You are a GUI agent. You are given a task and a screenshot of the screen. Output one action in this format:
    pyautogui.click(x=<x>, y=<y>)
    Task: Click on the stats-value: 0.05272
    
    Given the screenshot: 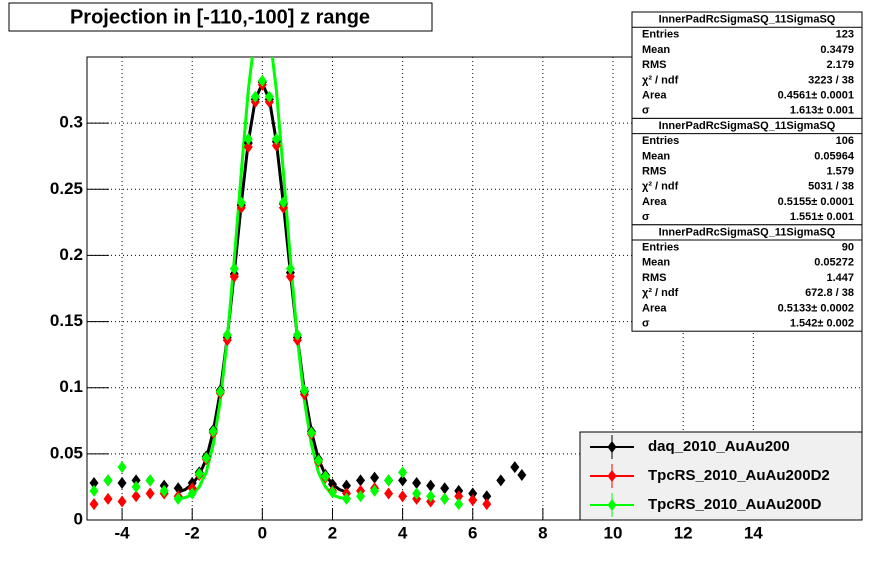 What is the action you would take?
    pyautogui.click(x=834, y=263)
    